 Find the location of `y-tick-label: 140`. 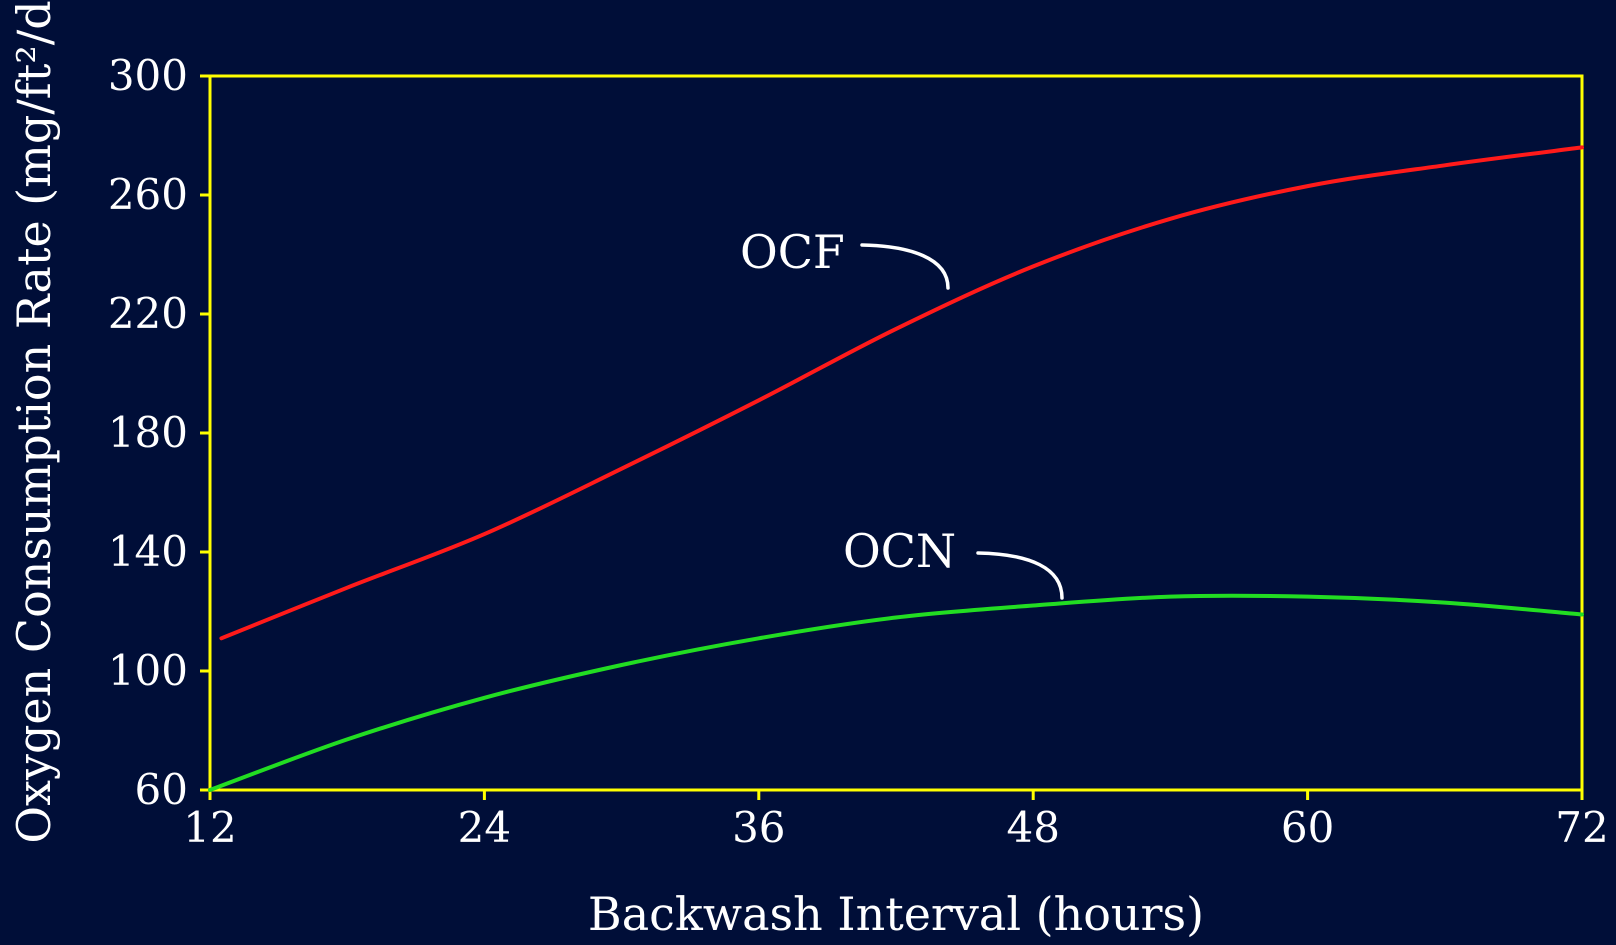

y-tick-label: 140 is located at coordinates (148, 551).